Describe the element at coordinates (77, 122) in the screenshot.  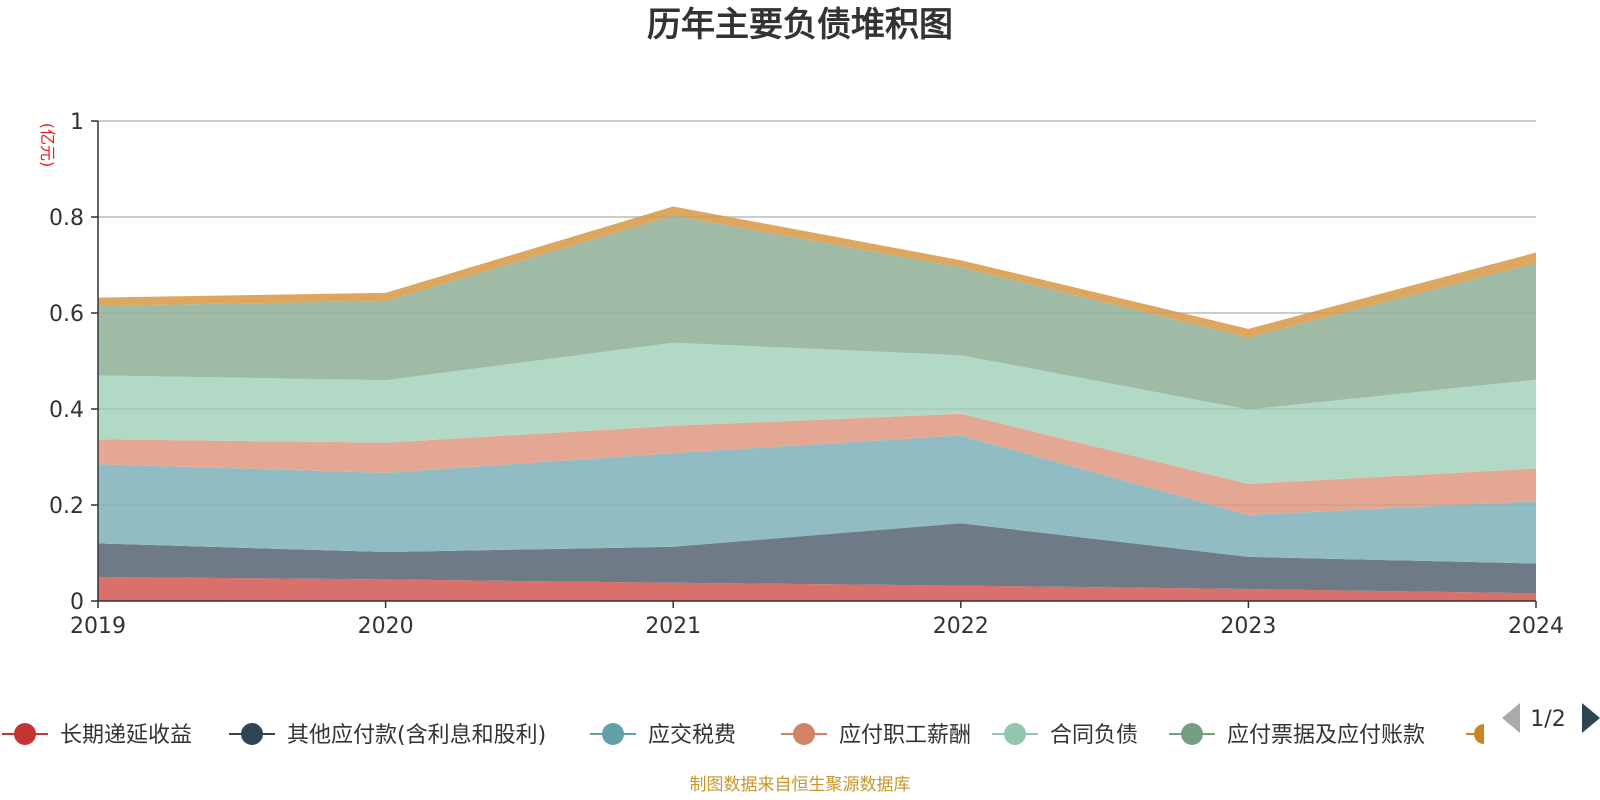
I see `y-tick-label: 1` at that location.